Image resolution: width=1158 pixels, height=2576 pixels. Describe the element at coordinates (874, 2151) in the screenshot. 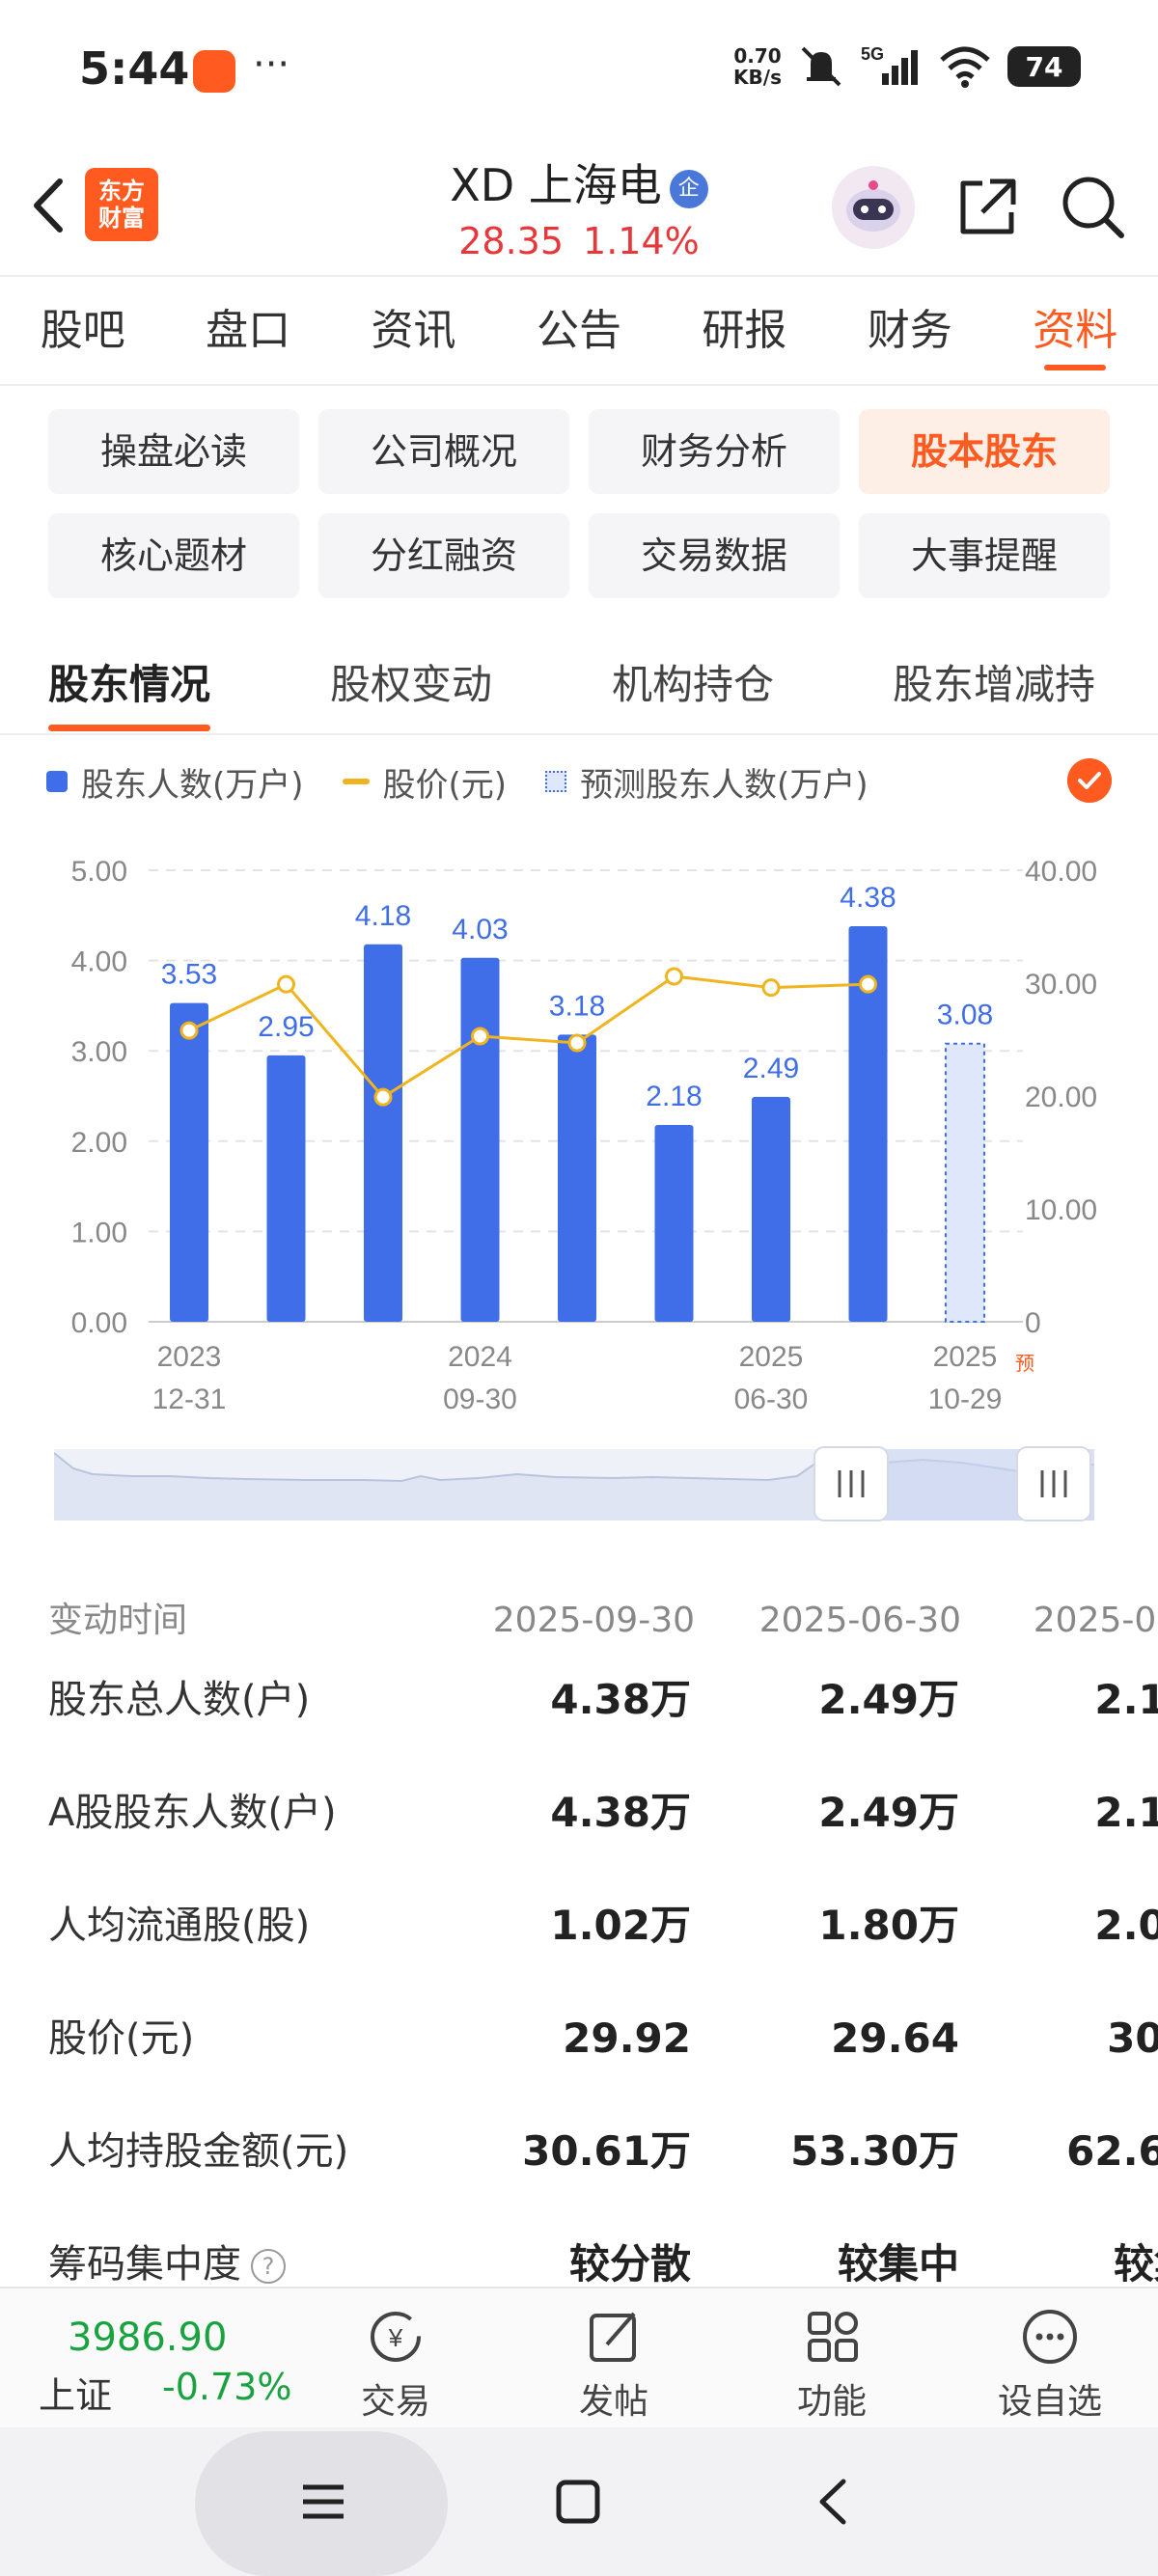

I see `table-cell: 53.30万` at that location.